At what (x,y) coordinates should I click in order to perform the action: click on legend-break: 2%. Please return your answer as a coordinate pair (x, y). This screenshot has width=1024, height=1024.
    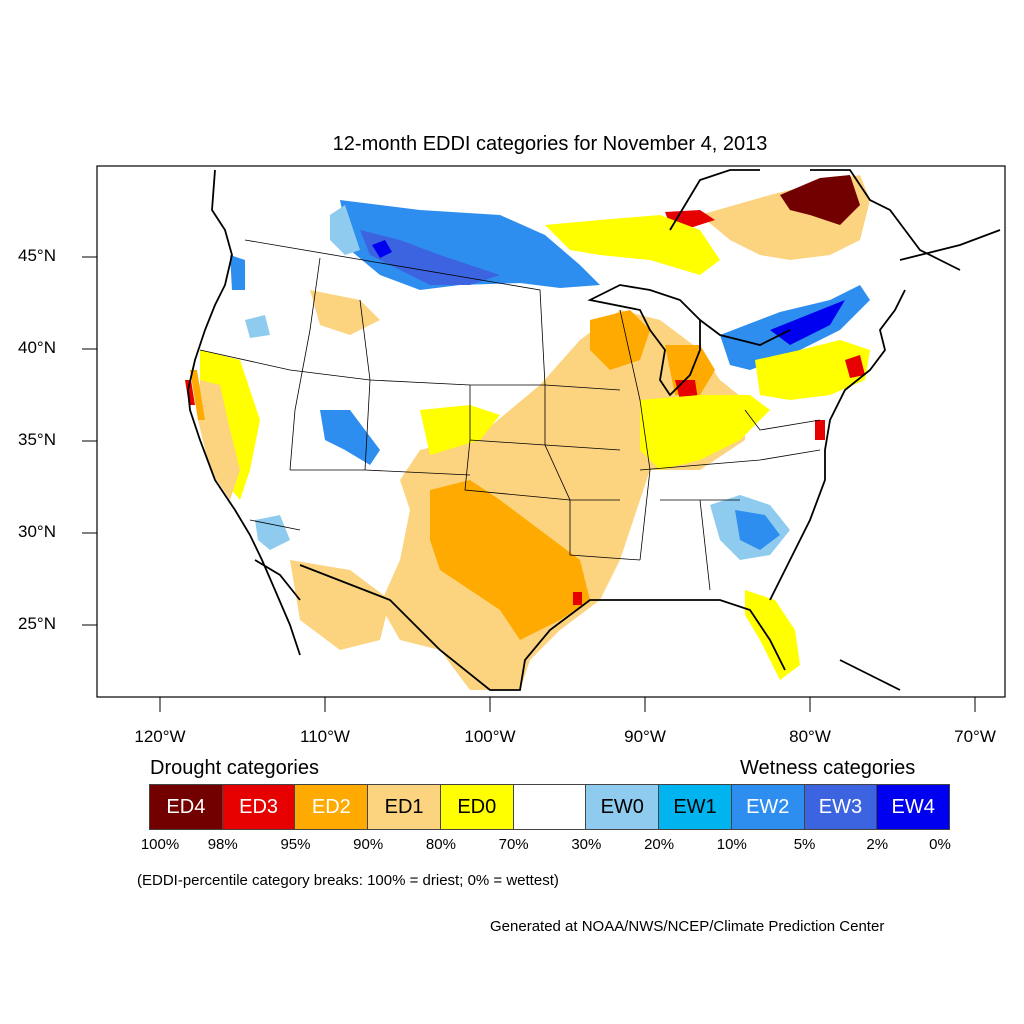
    Looking at the image, I should click on (877, 844).